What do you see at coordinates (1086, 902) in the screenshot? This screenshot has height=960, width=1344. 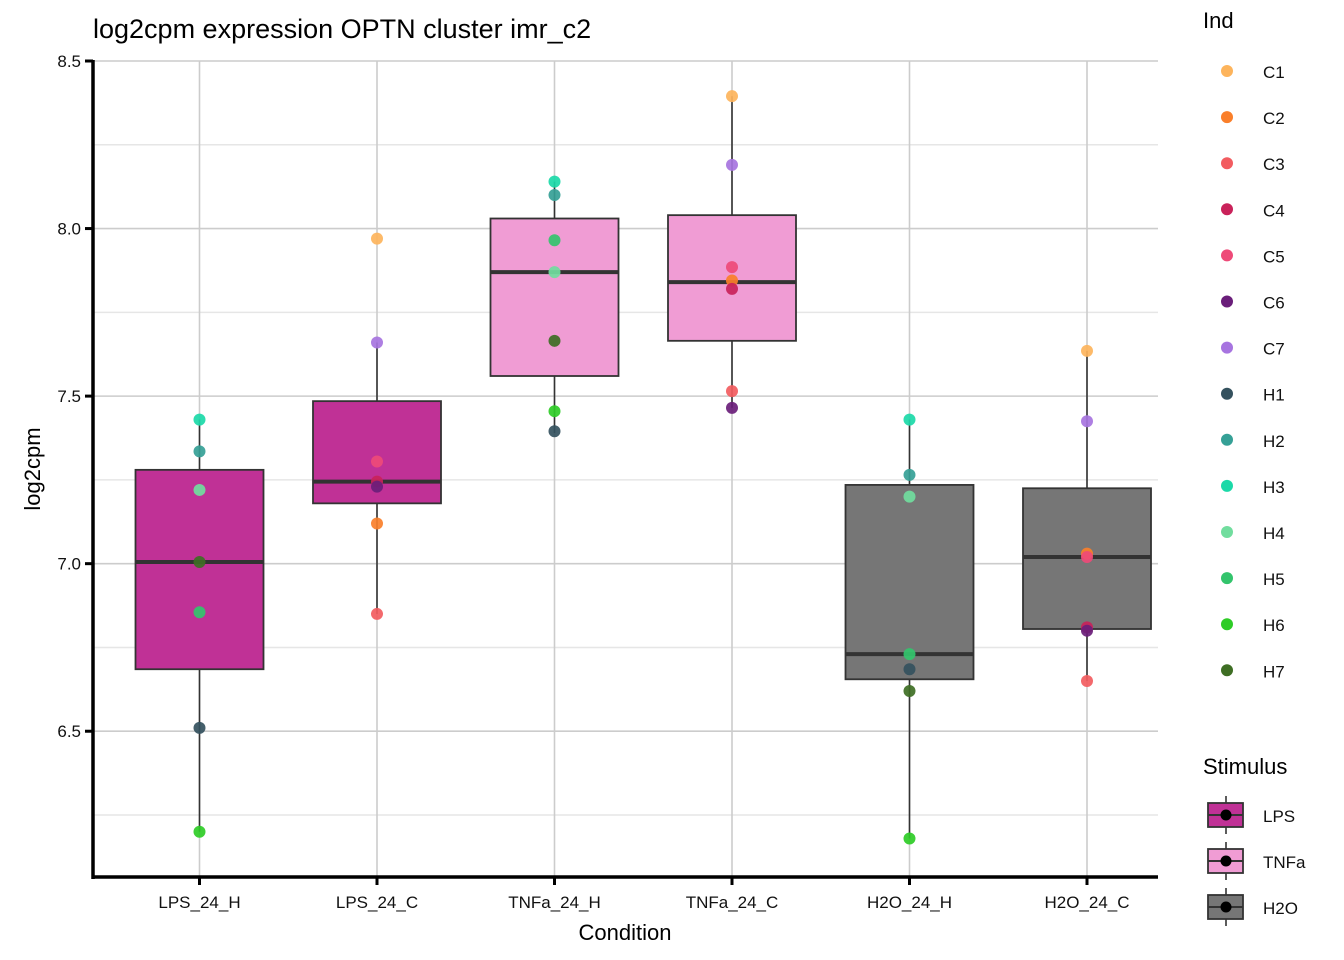 I see `x-tick-label: H2O_24_C` at bounding box center [1086, 902].